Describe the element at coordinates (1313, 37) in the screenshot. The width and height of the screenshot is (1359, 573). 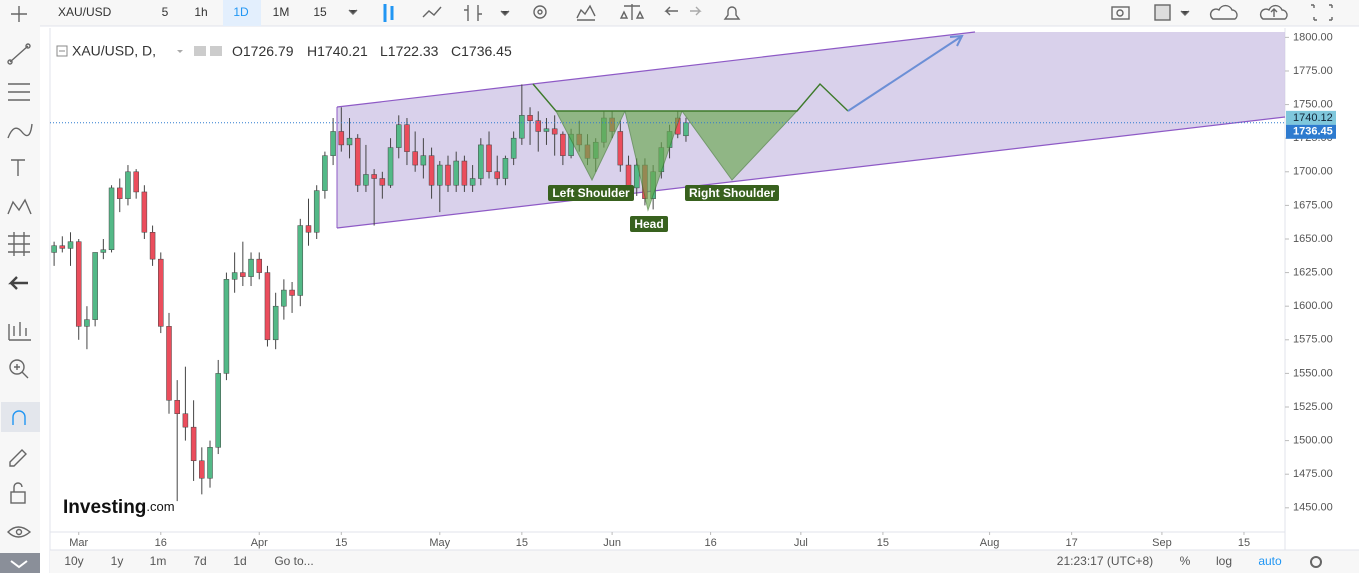
I see `y-tick-label: 1800.00` at that location.